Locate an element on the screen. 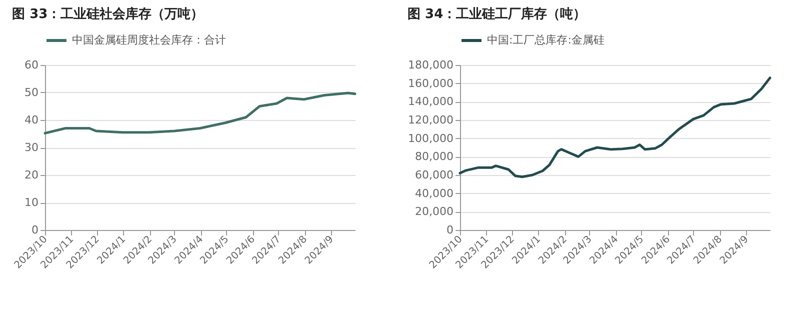 This screenshot has height=332, width=790. y-tick-label: 20,000 is located at coordinates (434, 211).